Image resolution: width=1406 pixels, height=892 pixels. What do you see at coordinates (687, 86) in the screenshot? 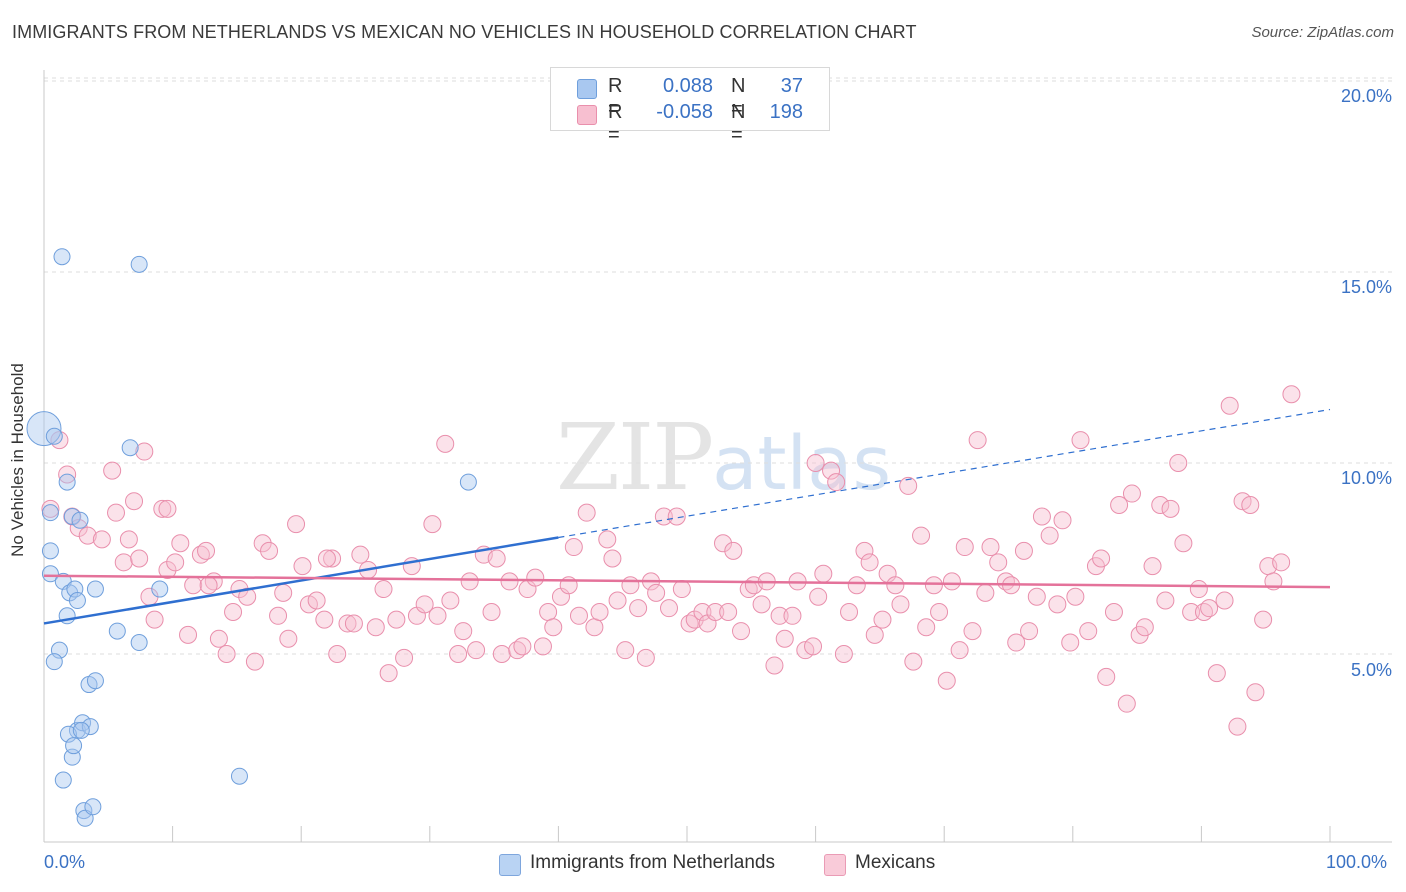
I see `legend-r-value: 0.088` at bounding box center [687, 86].